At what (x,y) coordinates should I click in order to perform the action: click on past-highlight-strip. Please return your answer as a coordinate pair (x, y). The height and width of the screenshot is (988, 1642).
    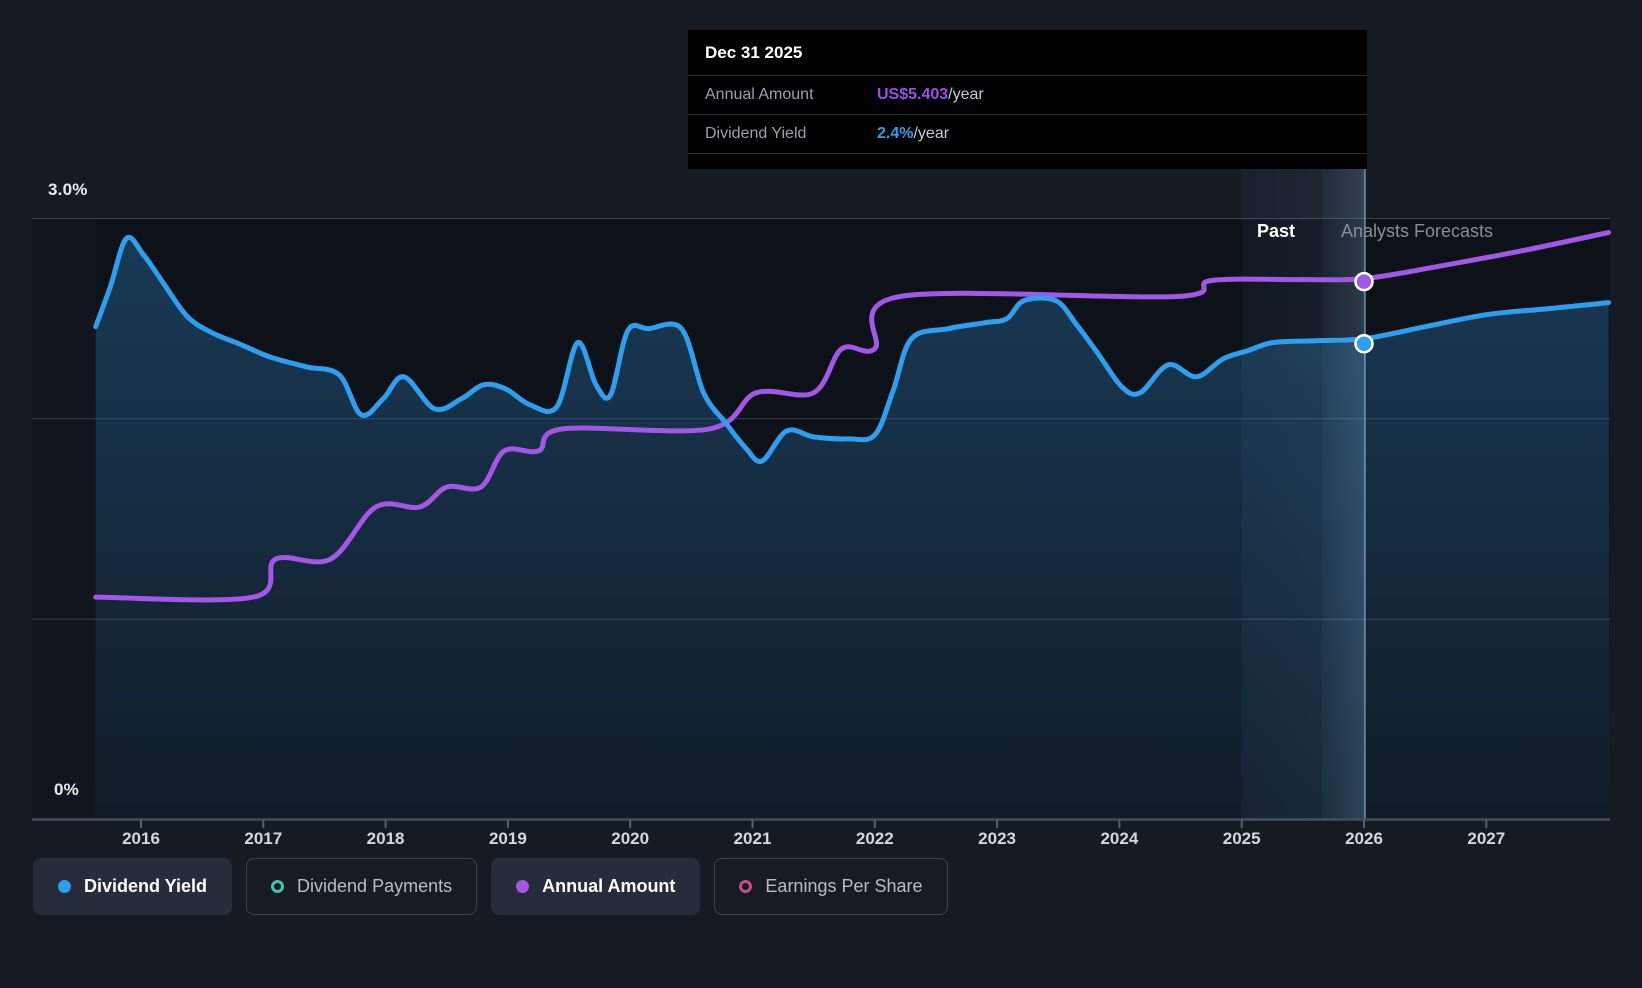
    Looking at the image, I should click on (1343, 494).